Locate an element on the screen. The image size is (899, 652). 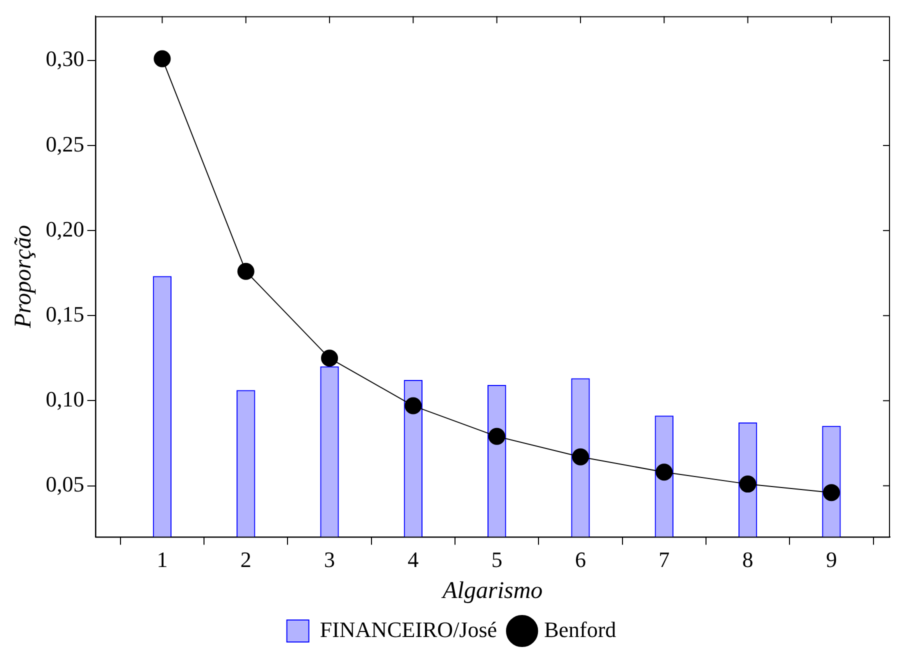
x-tick-label: 5 is located at coordinates (496, 559).